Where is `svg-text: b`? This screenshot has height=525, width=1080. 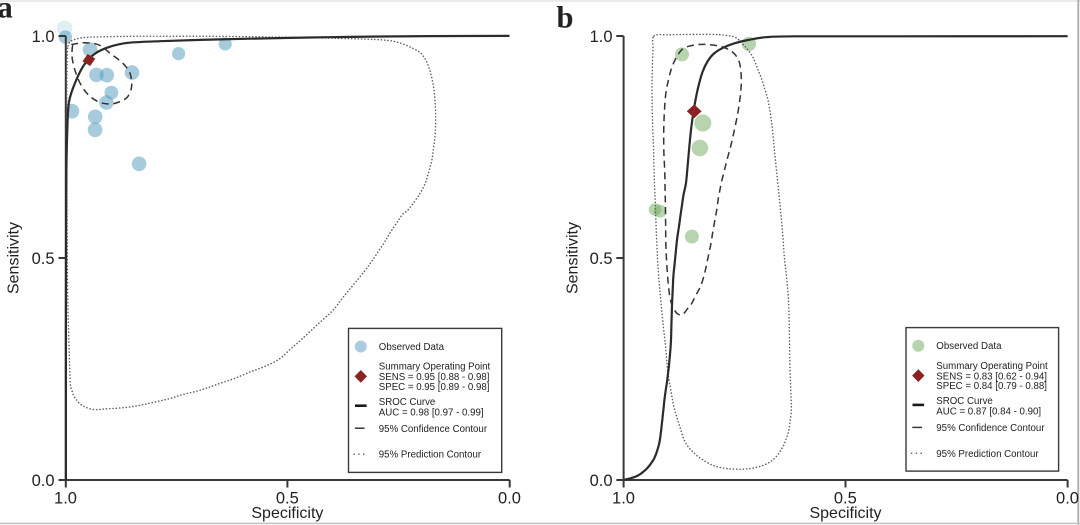 svg-text: b is located at coordinates (565, 17).